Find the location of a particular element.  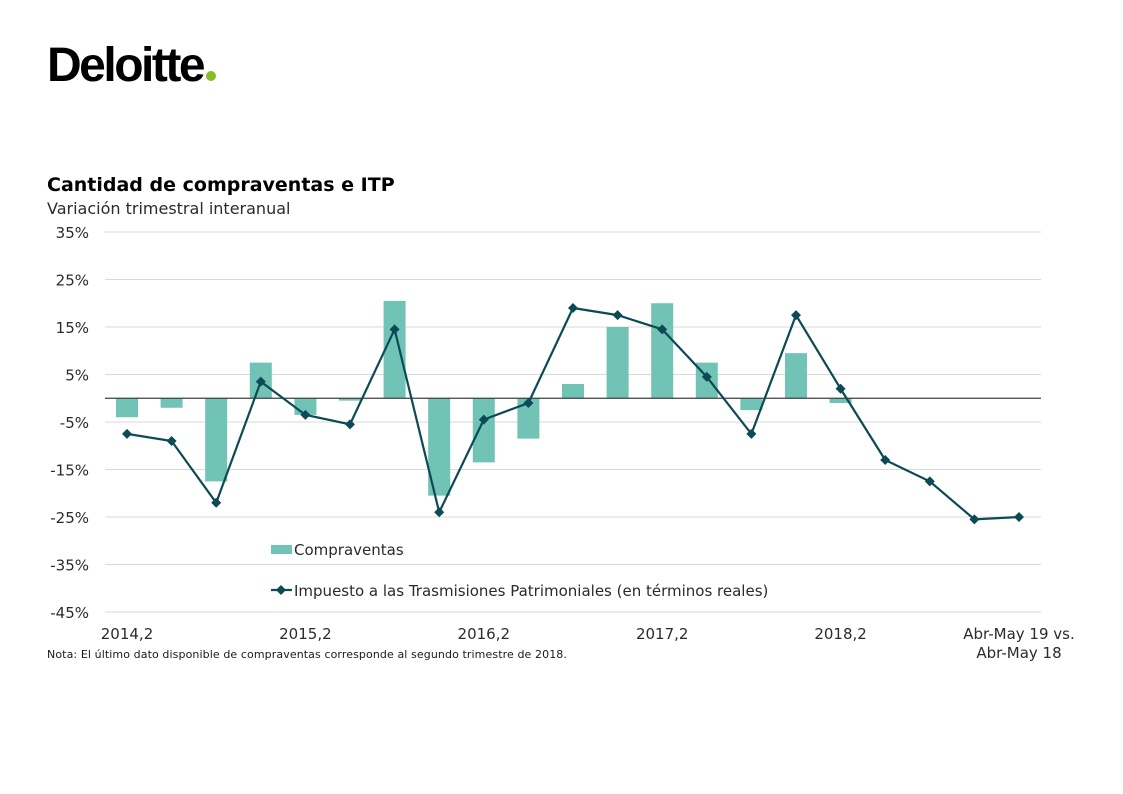

x-tick-label: 2014,2 is located at coordinates (127, 634).